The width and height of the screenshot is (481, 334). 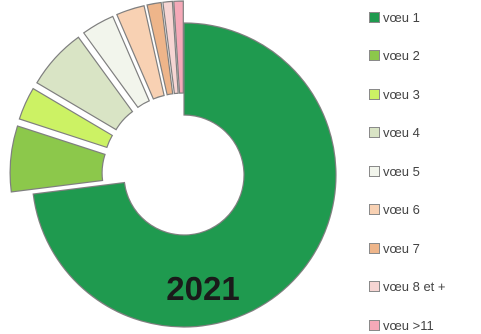 I want to click on legend-label-8: vœu 8 et +, so click(x=414, y=286).